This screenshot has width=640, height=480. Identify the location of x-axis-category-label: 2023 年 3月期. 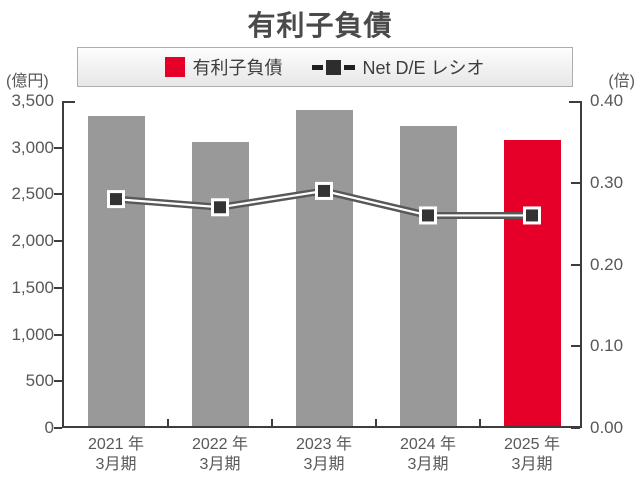
(324, 454).